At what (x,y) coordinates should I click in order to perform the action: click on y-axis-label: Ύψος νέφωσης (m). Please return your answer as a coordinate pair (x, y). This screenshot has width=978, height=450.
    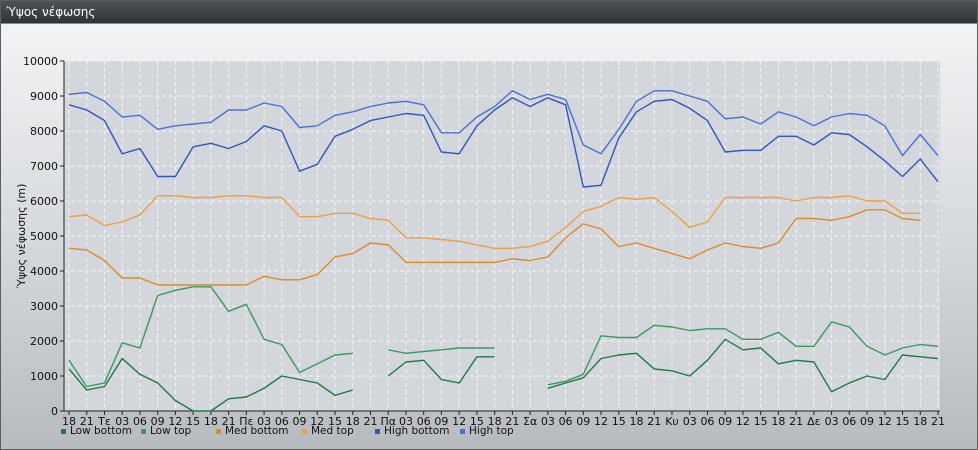
    Looking at the image, I should click on (21, 237).